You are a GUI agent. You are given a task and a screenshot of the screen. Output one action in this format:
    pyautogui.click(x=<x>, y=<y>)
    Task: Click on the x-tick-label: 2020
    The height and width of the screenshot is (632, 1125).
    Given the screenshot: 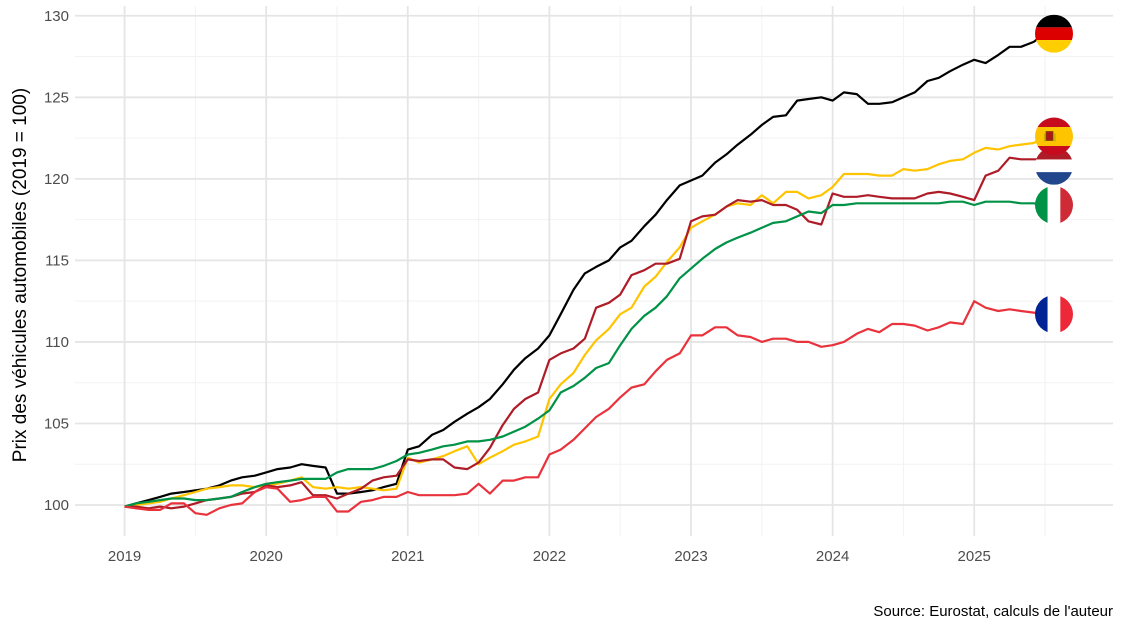 What is the action you would take?
    pyautogui.click(x=265, y=556)
    